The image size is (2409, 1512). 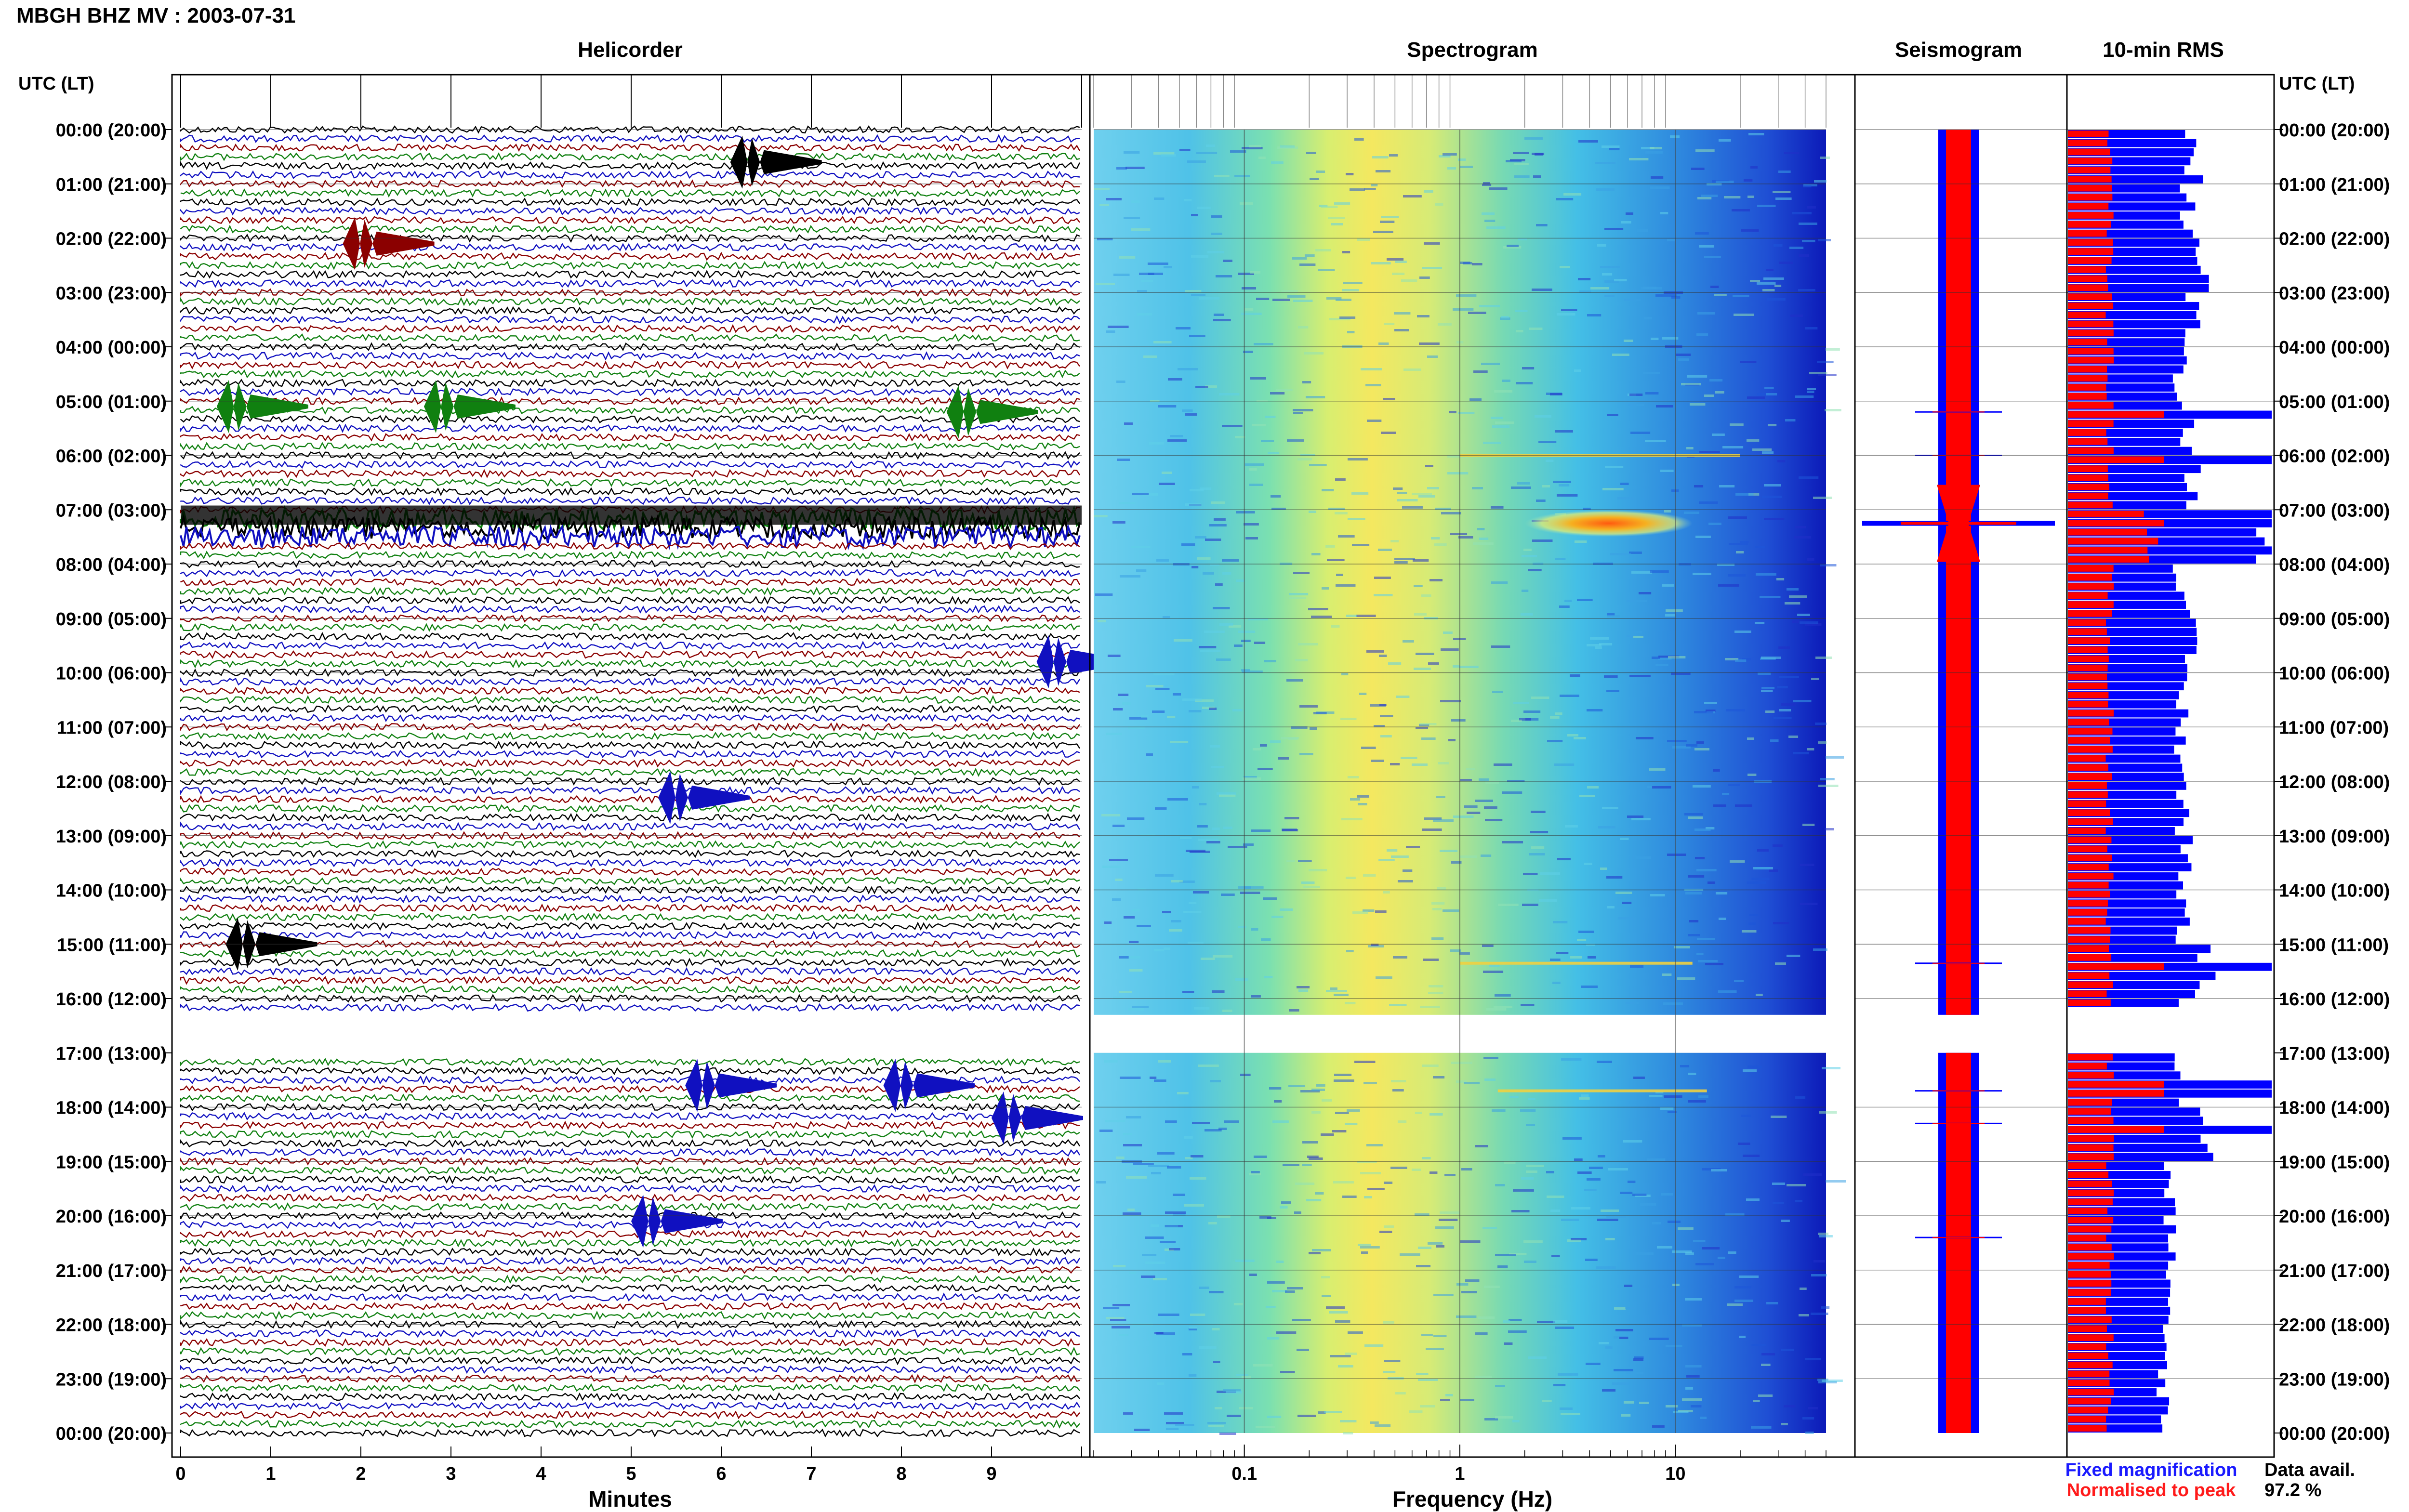 I want to click on frequency-tick-label: 0.1, so click(x=1244, y=1474).